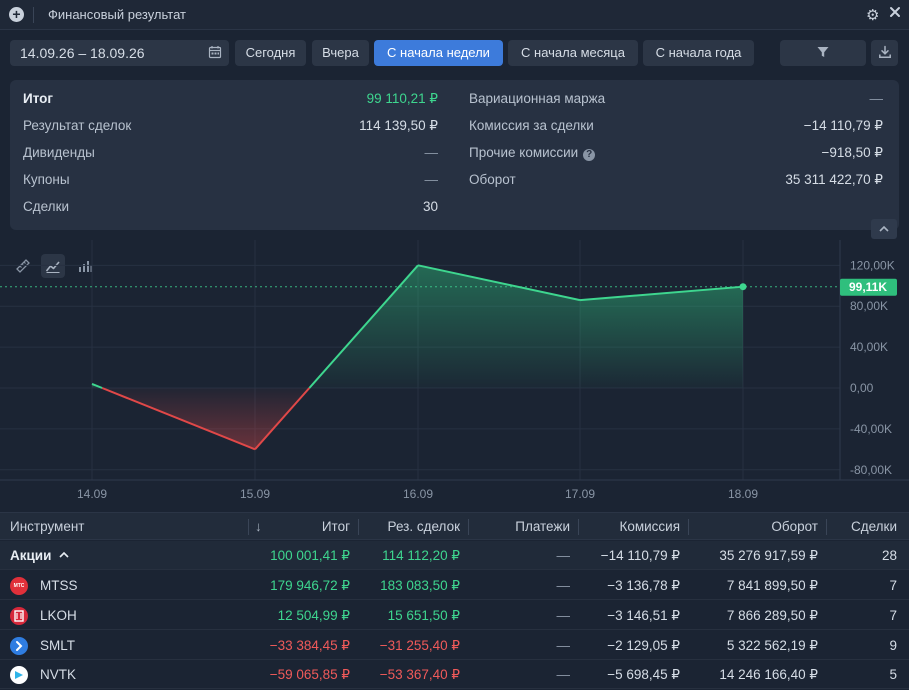 The height and width of the screenshot is (690, 909). Describe the element at coordinates (542, 526) in the screenshot. I see `col-payments: Платежи` at that location.